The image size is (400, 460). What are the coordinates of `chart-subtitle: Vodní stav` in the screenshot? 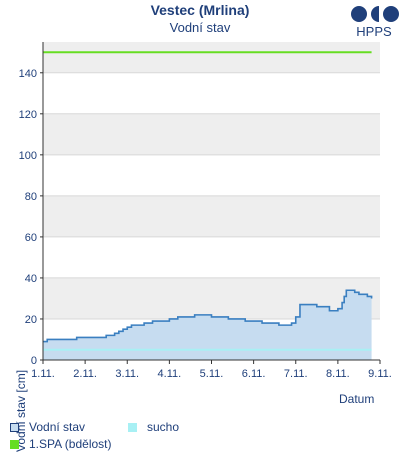 It's located at (200, 27).